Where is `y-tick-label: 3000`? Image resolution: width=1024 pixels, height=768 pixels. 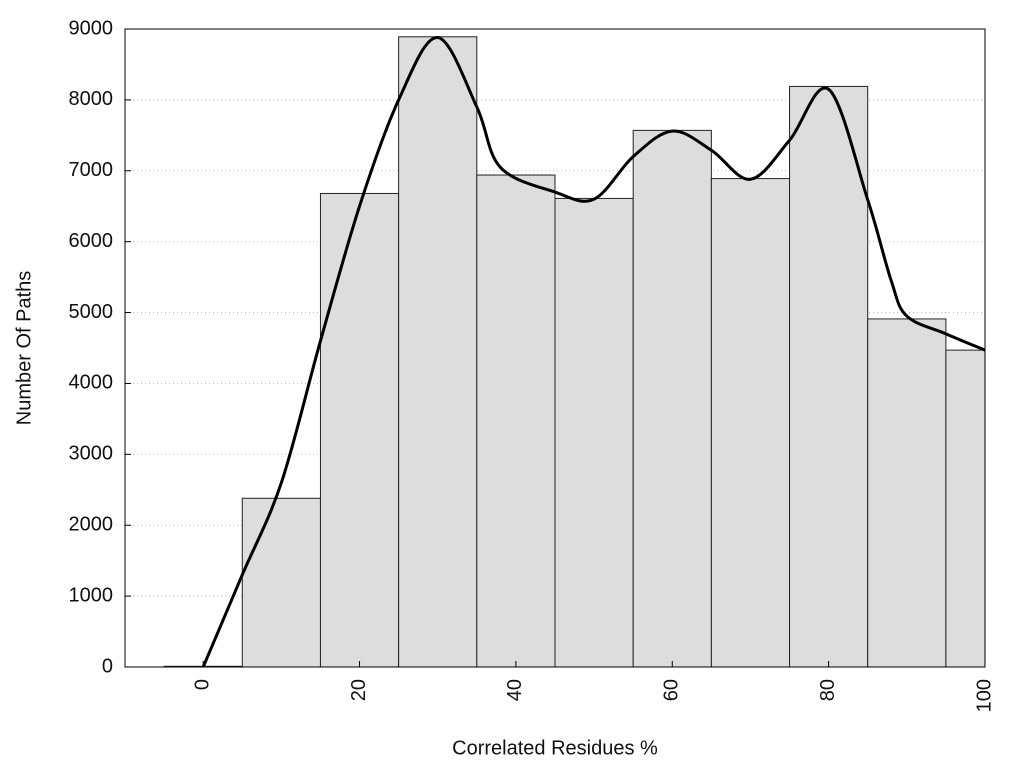
y-tick-label: 3000 is located at coordinates (91, 454).